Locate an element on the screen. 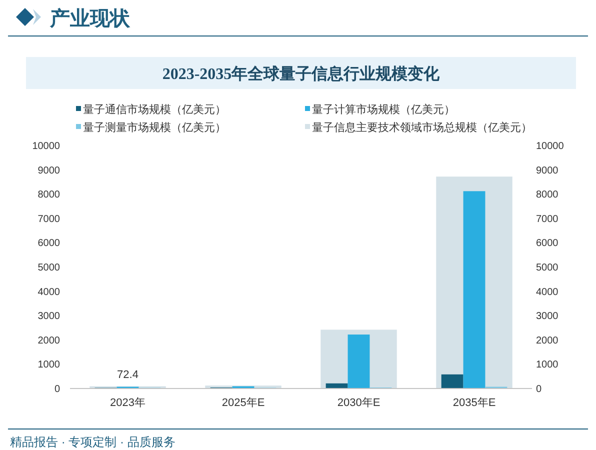 This screenshot has height=450, width=596. data-label: 72.4 is located at coordinates (127, 375).